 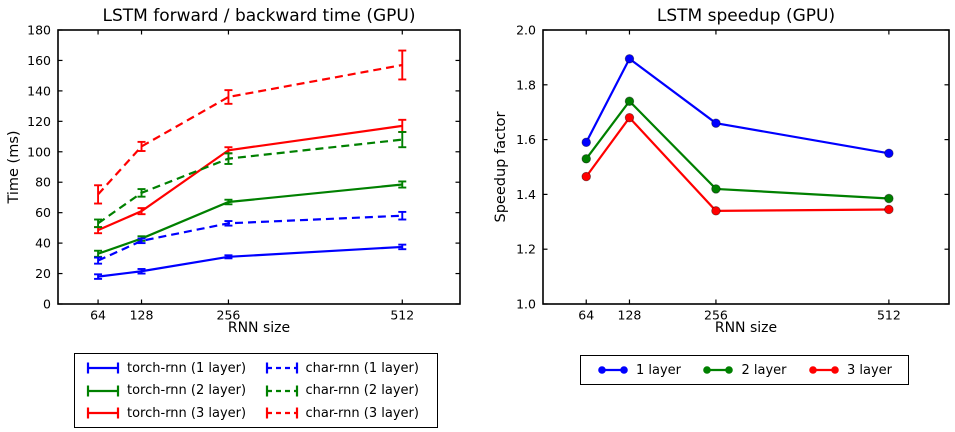 What do you see at coordinates (526, 194) in the screenshot?
I see `svg-text: 1.4` at bounding box center [526, 194].